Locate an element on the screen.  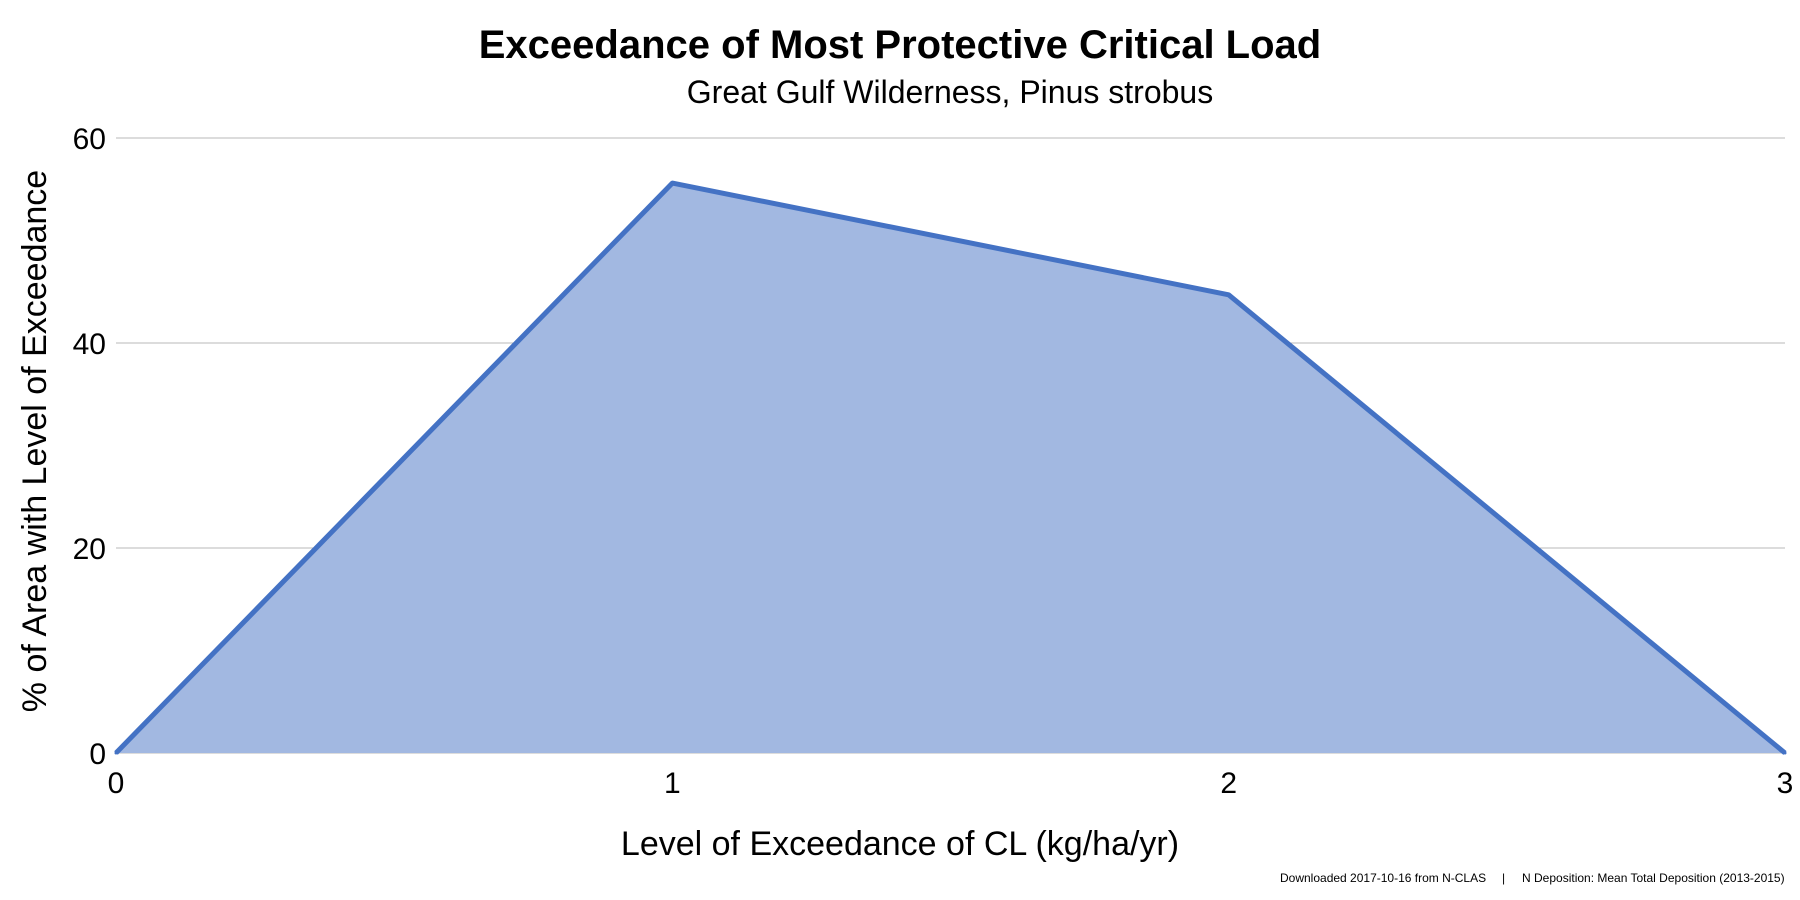
chart-subtitle: Great Gulf Wilderness, Pinus strobus is located at coordinates (950, 92).